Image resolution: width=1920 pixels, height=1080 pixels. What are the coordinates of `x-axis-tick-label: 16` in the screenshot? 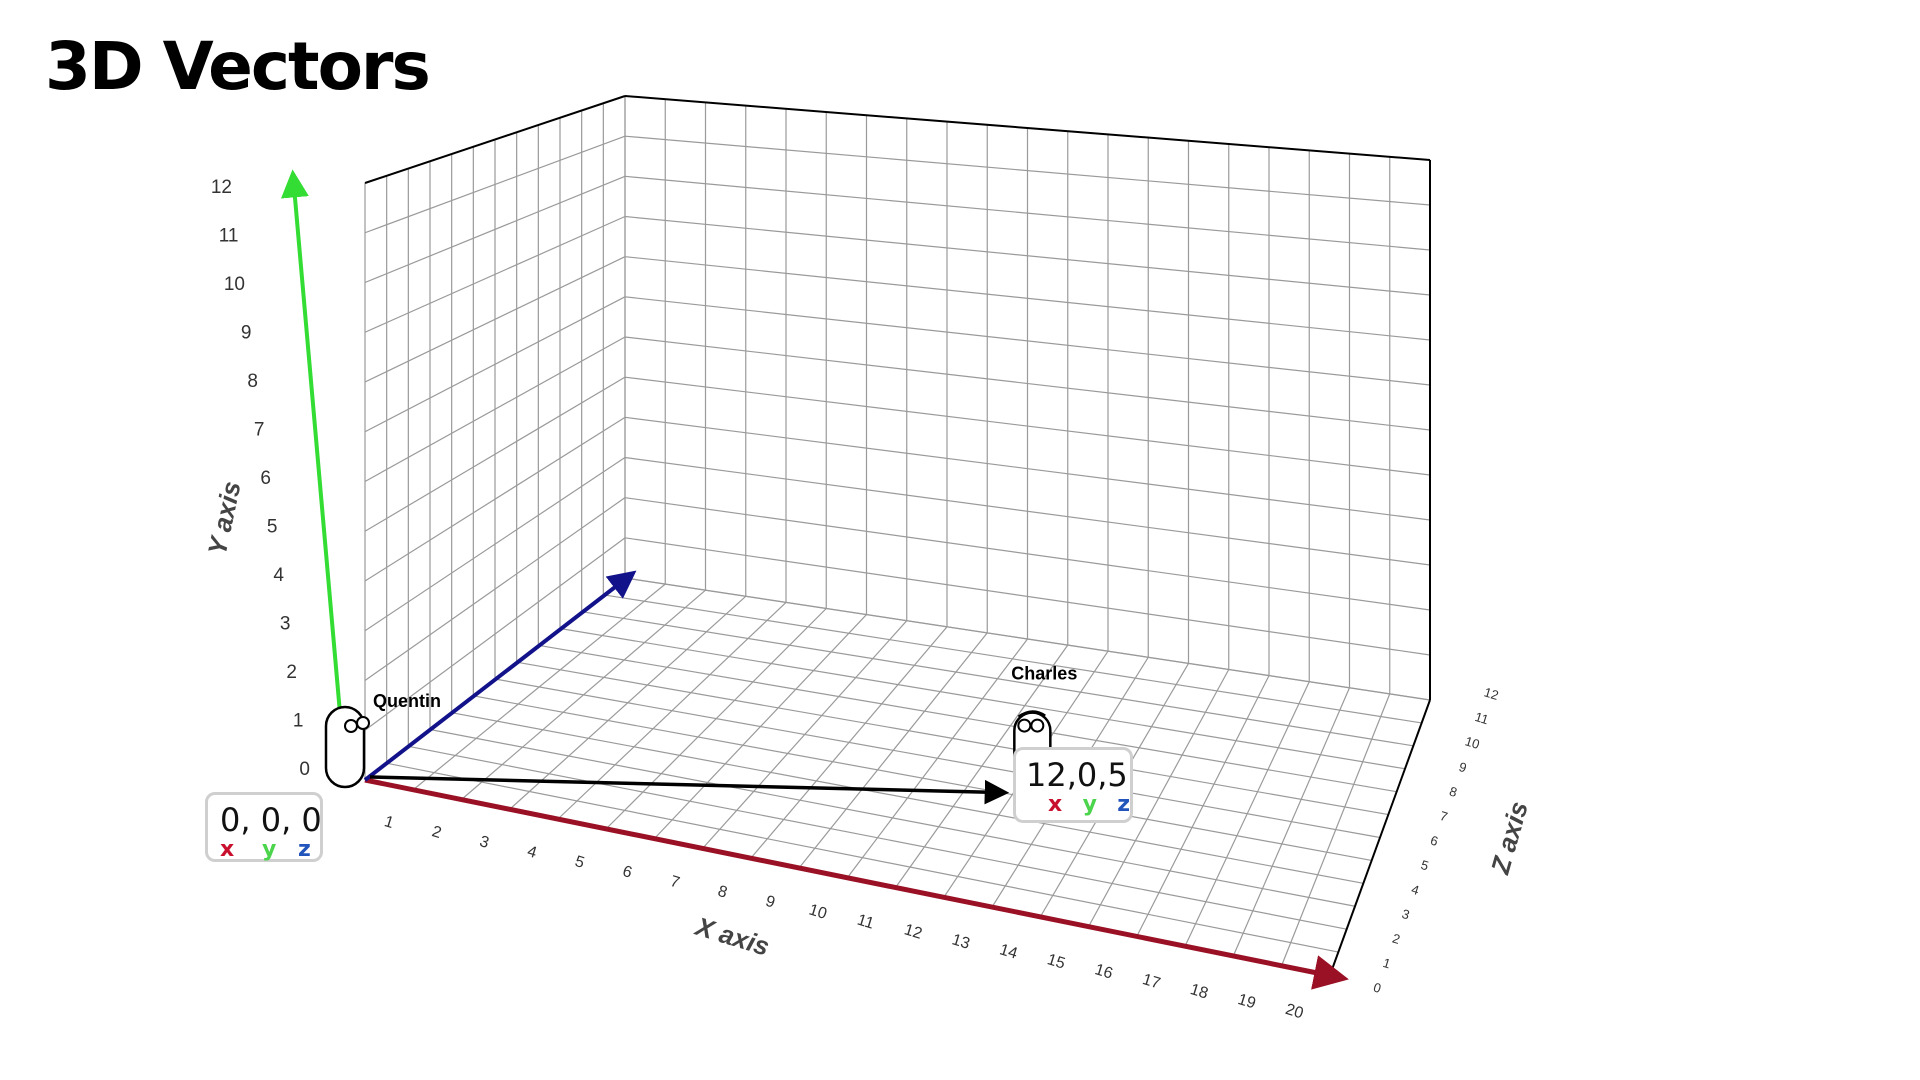 It's located at (1104, 971).